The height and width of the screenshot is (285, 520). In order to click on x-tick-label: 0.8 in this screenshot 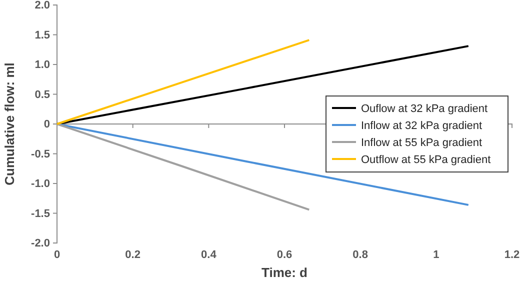, I will do `click(360, 255)`.